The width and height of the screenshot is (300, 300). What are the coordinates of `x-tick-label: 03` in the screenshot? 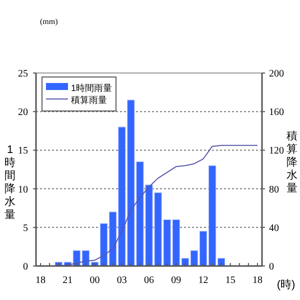 It's located at (121, 280).